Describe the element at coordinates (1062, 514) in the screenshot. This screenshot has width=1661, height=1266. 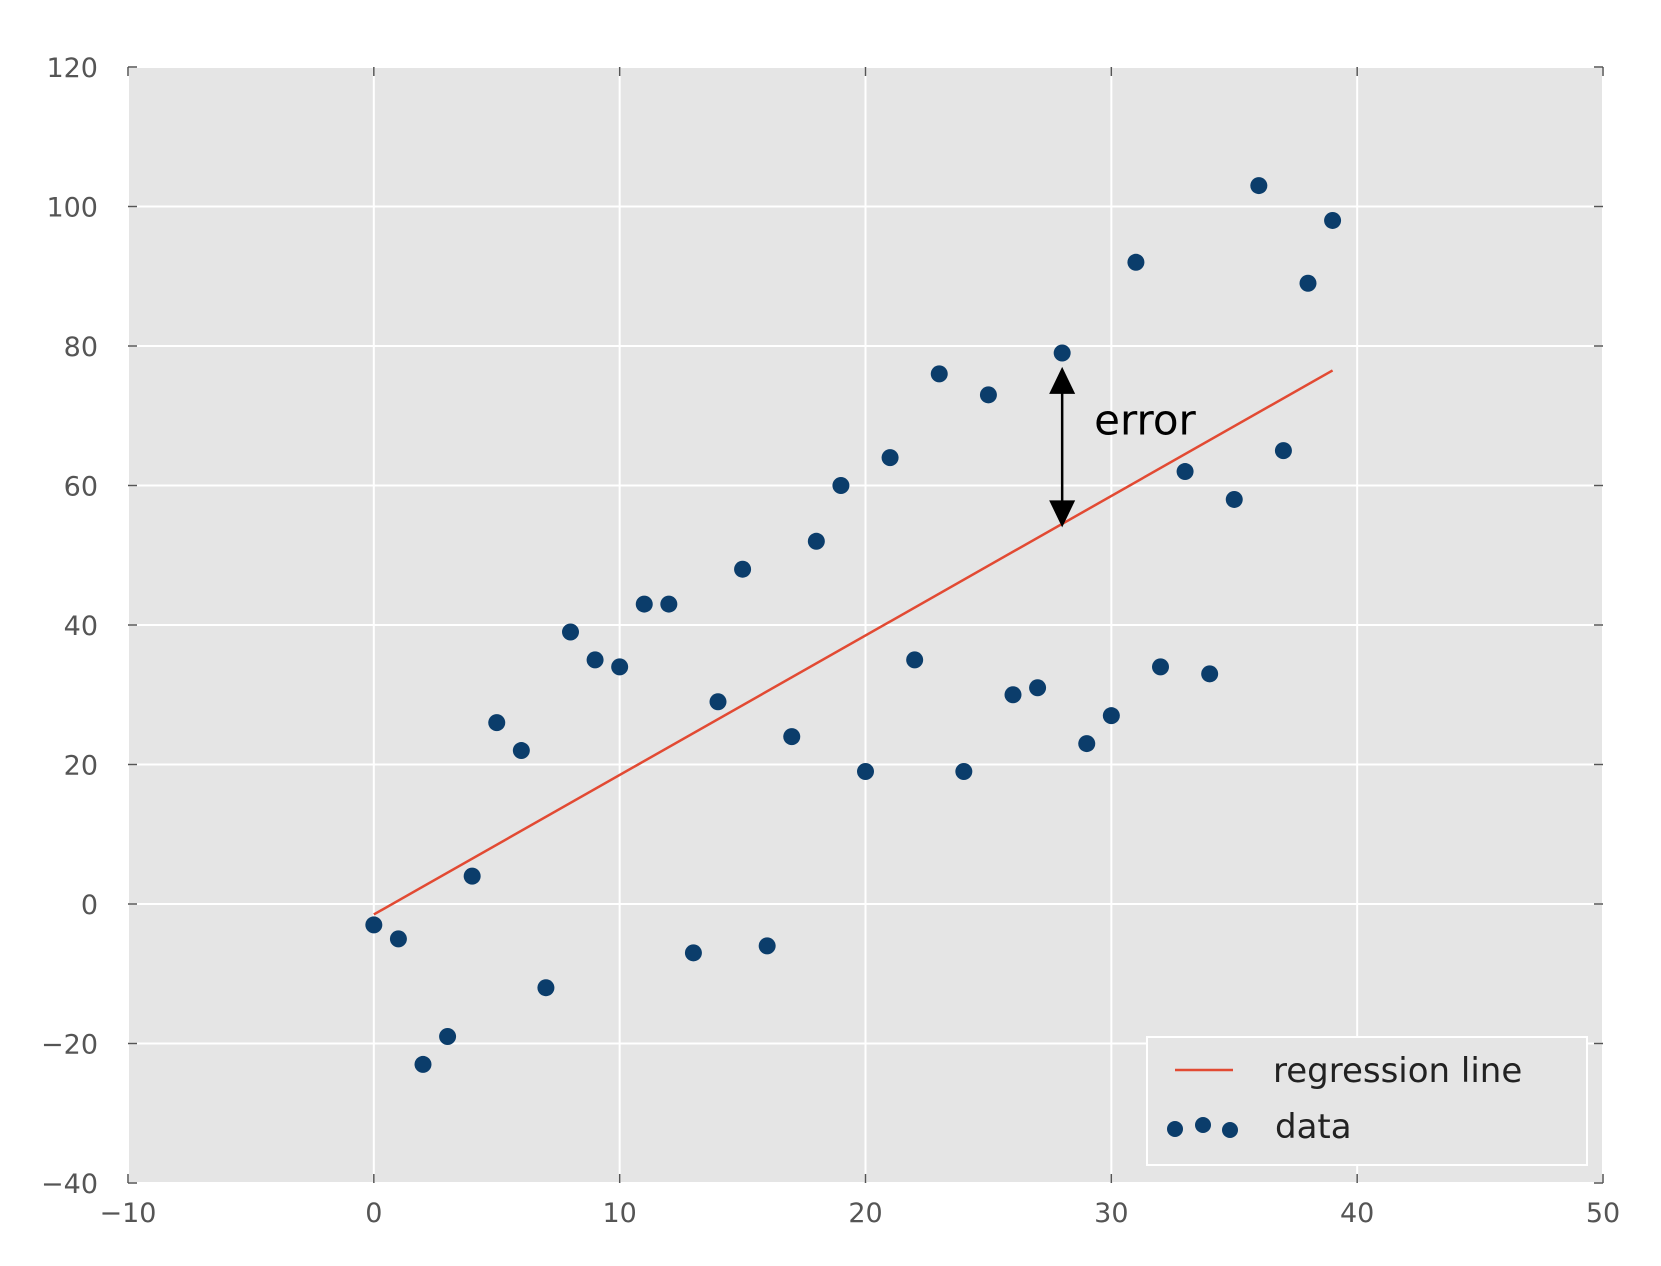
I see `annotation-arrow-head-down` at that location.